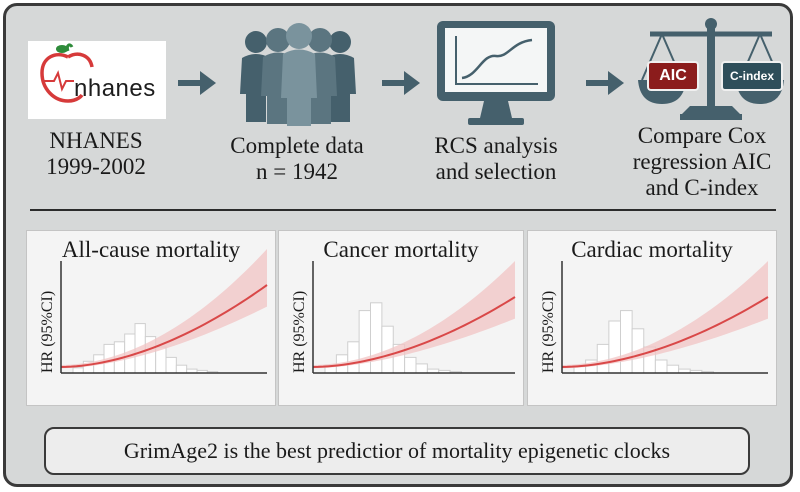 Image resolution: width=800 pixels, height=492 pixels. What do you see at coordinates (496, 73) in the screenshot?
I see `monitor-chart-icon` at bounding box center [496, 73].